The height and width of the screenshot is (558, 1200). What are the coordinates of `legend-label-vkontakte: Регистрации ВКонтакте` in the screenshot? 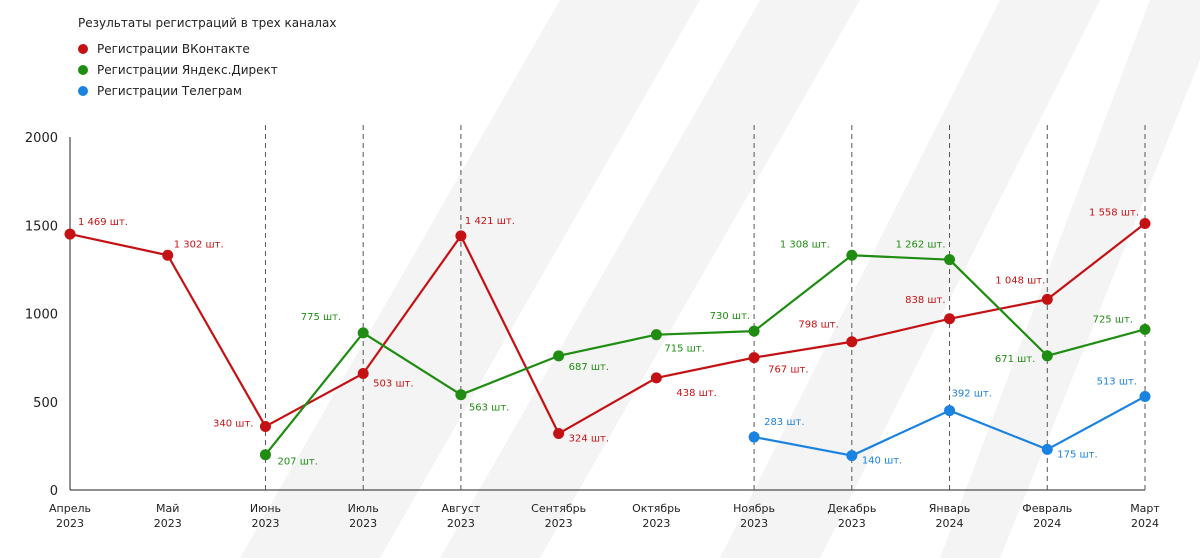 It's located at (173, 48).